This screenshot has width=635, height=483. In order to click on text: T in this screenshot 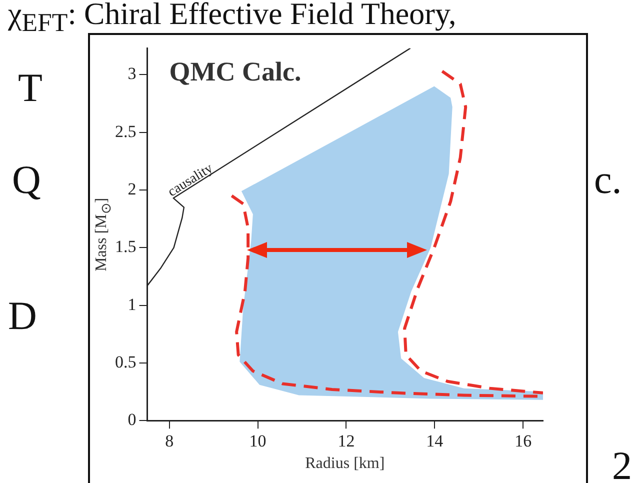, I will do `click(30, 87)`.